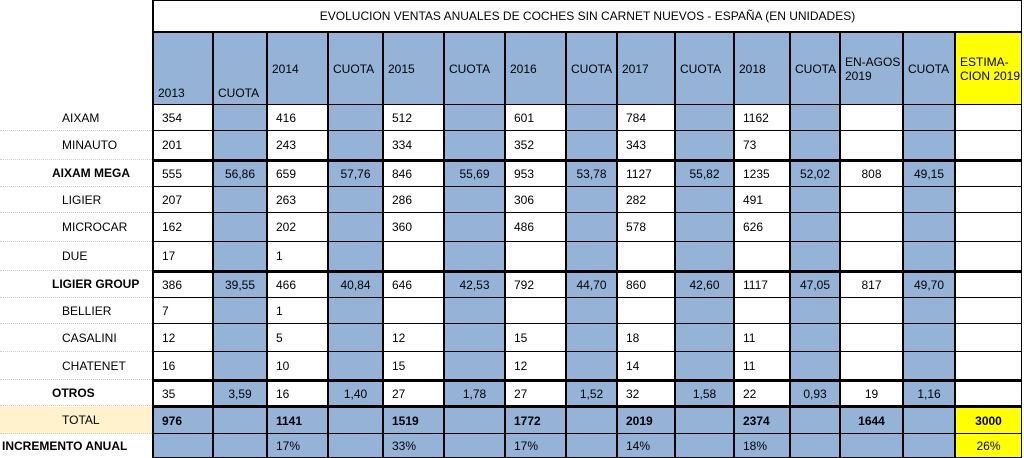 The image size is (1024, 458). Describe the element at coordinates (988, 420) in the screenshot. I see `cell: 3000` at that location.